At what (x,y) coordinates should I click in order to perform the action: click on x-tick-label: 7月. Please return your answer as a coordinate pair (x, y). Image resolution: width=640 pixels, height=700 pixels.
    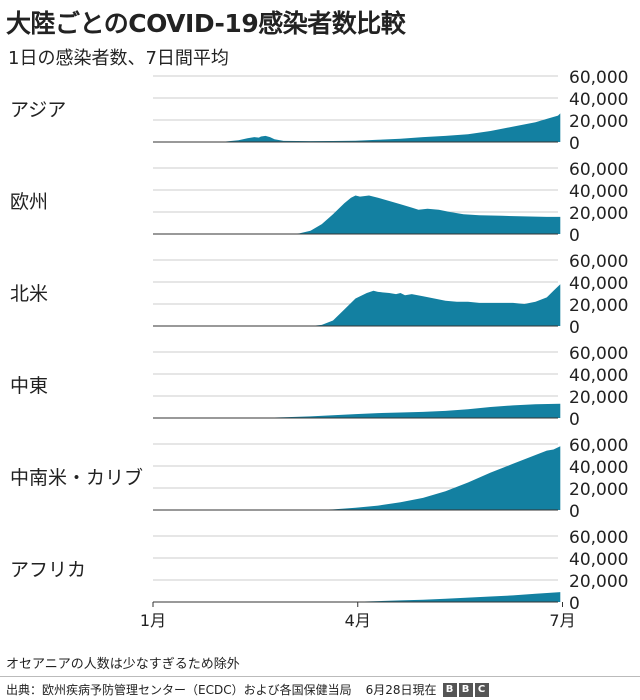
    Looking at the image, I should click on (562, 620).